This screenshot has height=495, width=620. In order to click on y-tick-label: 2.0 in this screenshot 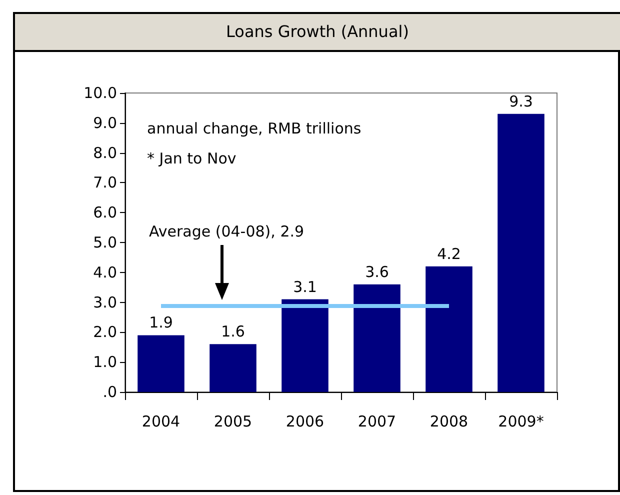, I will do `click(105, 332)`.